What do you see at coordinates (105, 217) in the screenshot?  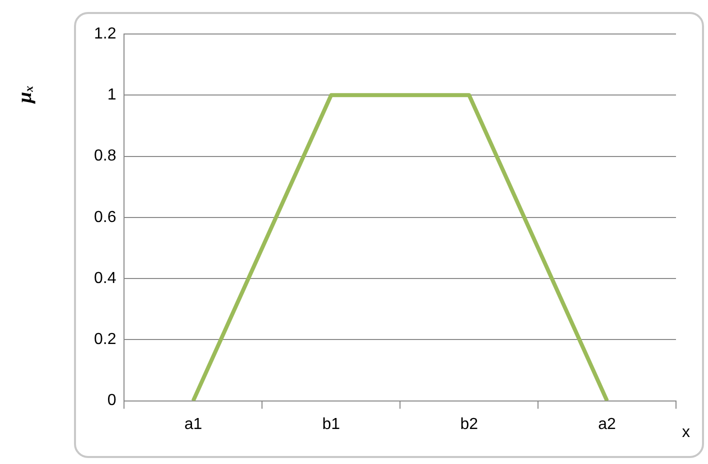 I see `y-tick-label: 0.6` at bounding box center [105, 217].